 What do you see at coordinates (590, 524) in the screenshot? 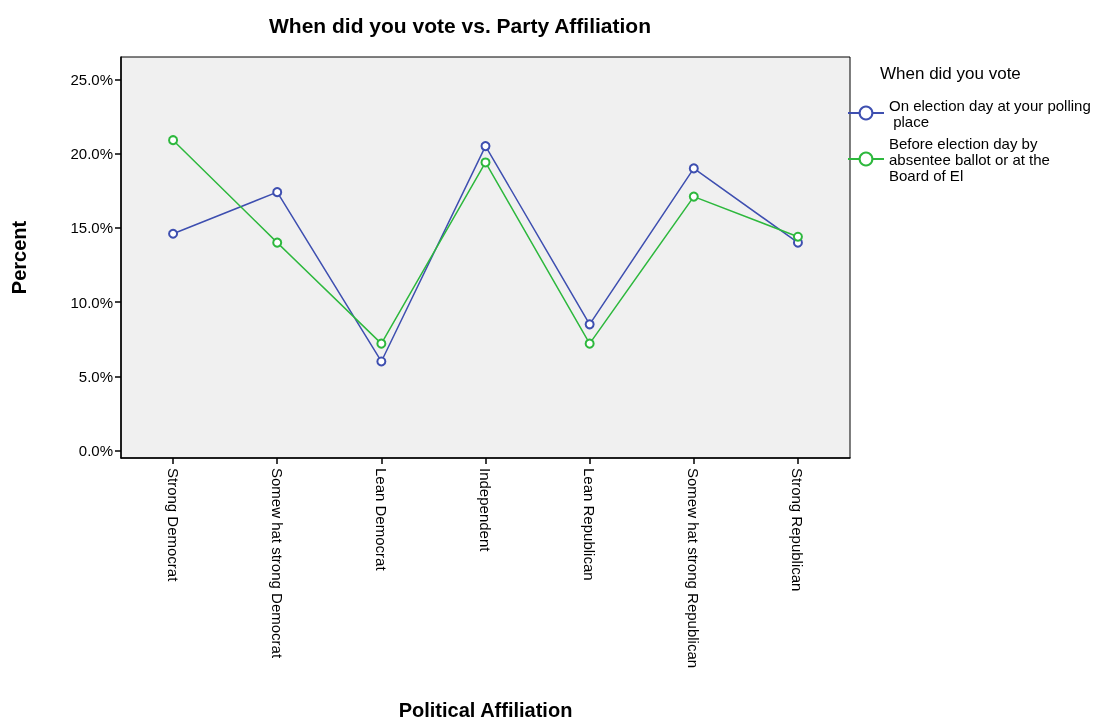
I see `x-tick-label: Lean Republican` at bounding box center [590, 524].